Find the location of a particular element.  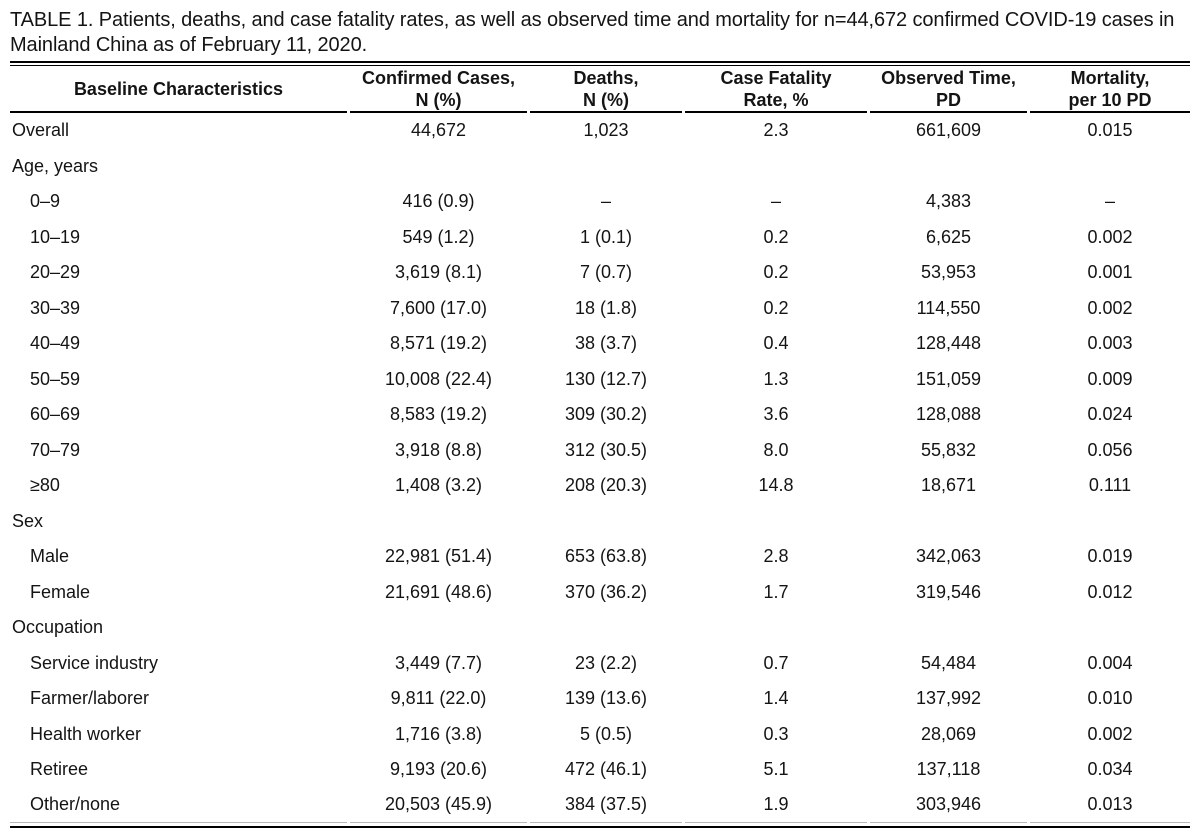

cell-confirmed-cases: 44,672 is located at coordinates (438, 130).